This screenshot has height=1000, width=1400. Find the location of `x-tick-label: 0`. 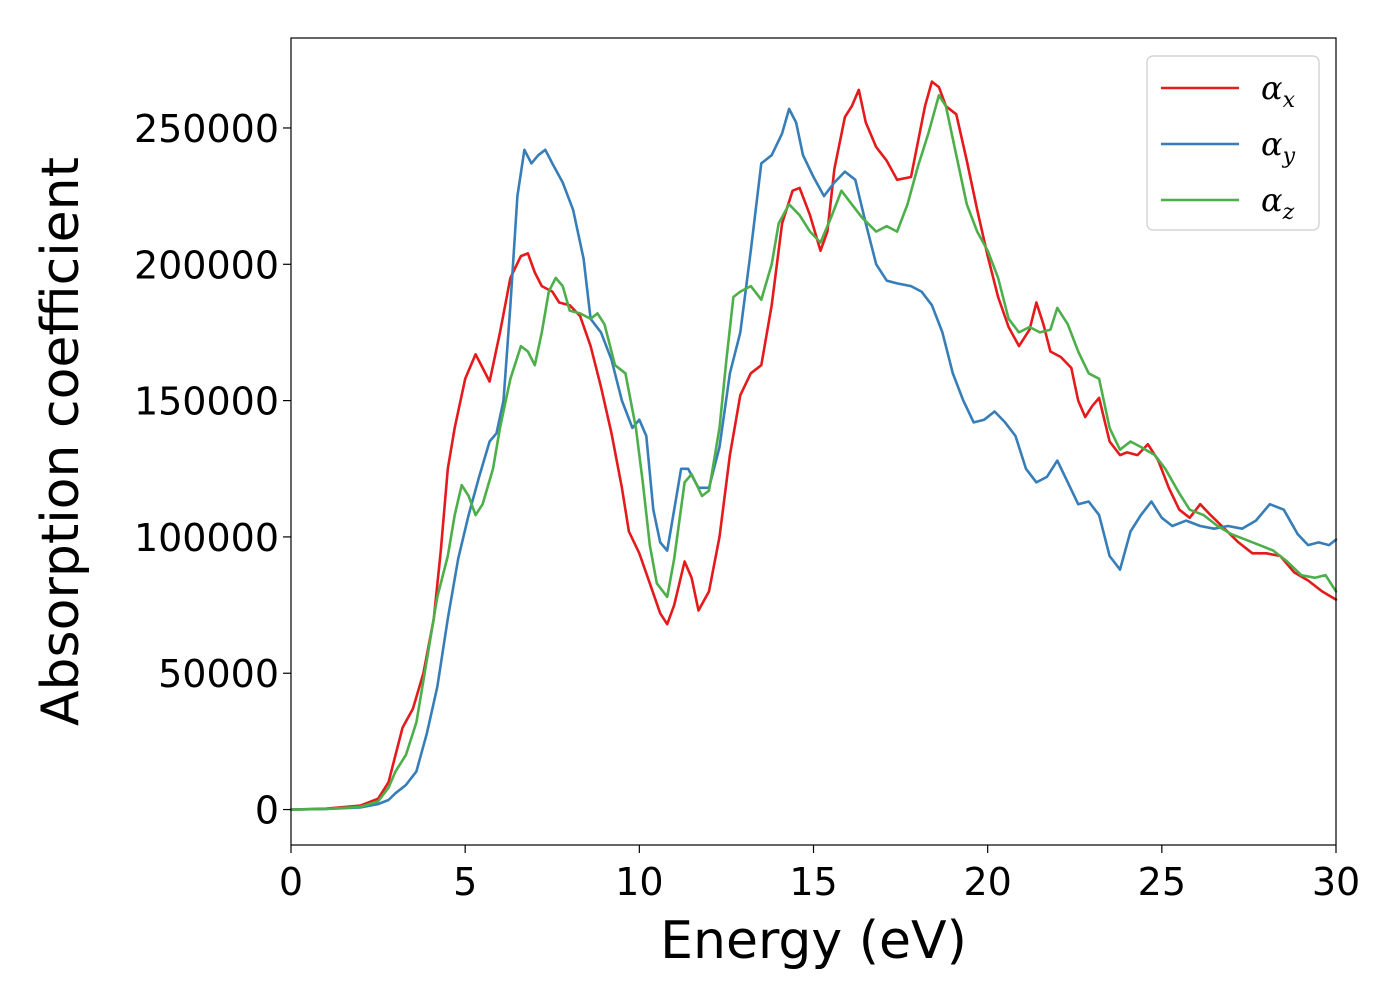

x-tick-label: 0 is located at coordinates (291, 882).